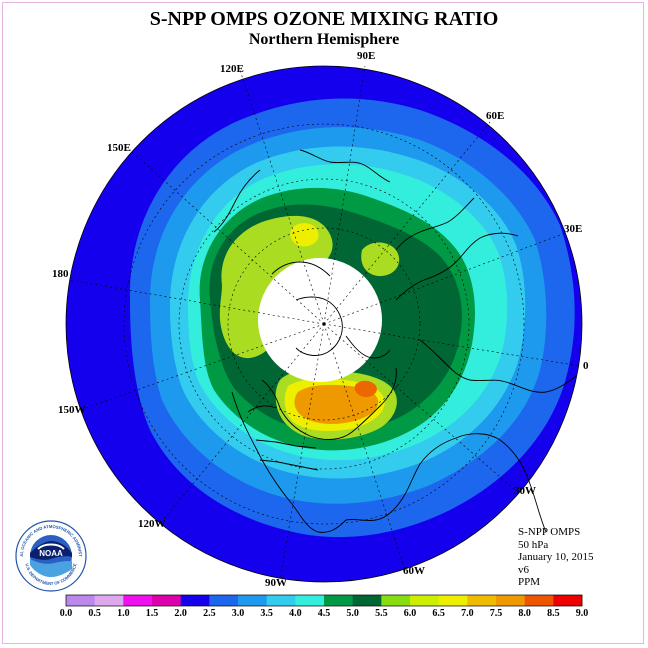  What do you see at coordinates (304, 235) in the screenshot?
I see `yellow-siberia` at bounding box center [304, 235].